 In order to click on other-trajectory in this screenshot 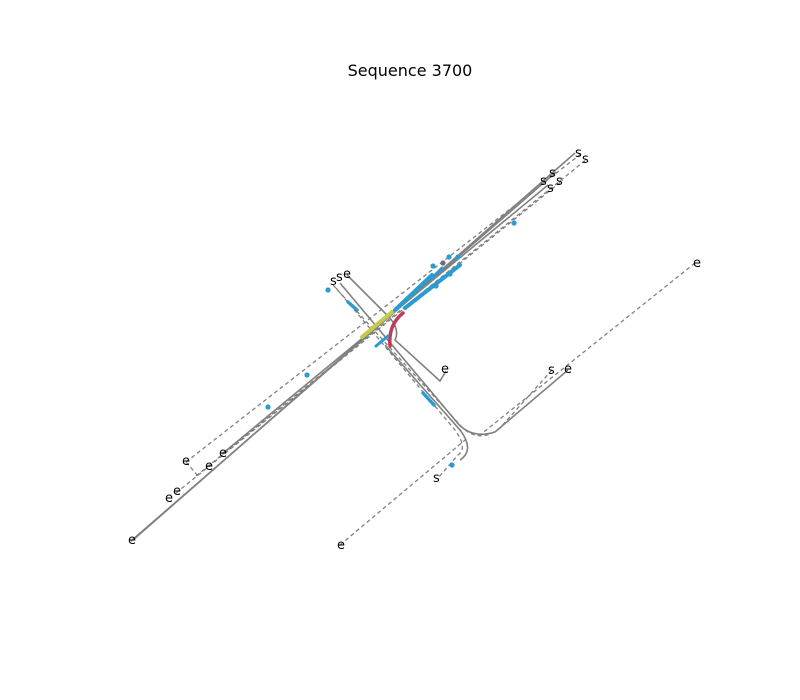, I will do `click(377, 324)`.